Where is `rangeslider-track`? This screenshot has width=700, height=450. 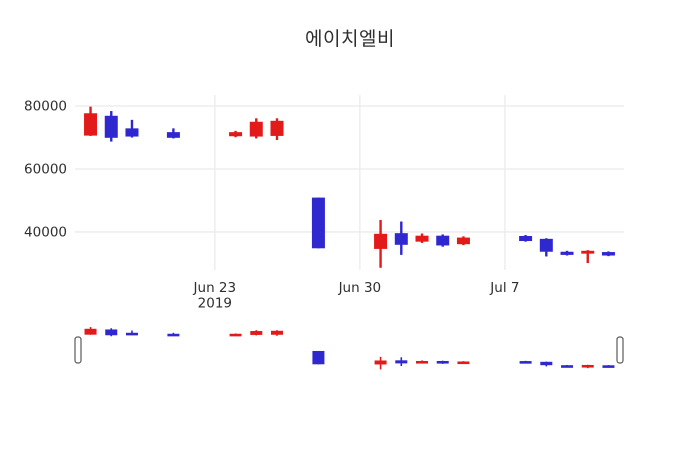
rangeslider-track is located at coordinates (349, 347).